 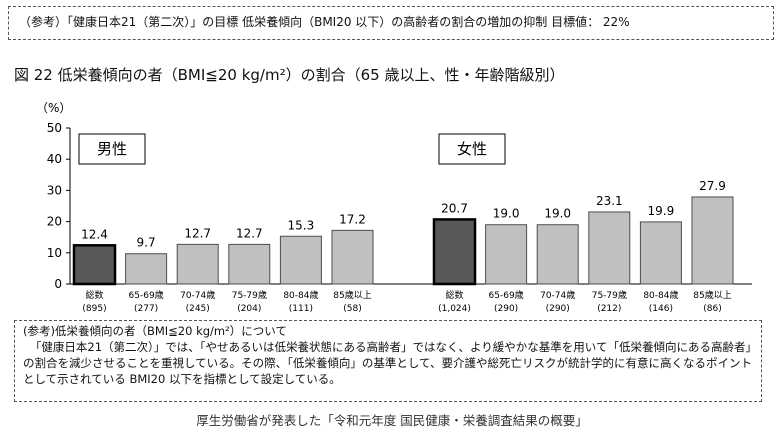 What do you see at coordinates (712, 309) in the screenshot?
I see `sample-size-label: (86)` at bounding box center [712, 309].